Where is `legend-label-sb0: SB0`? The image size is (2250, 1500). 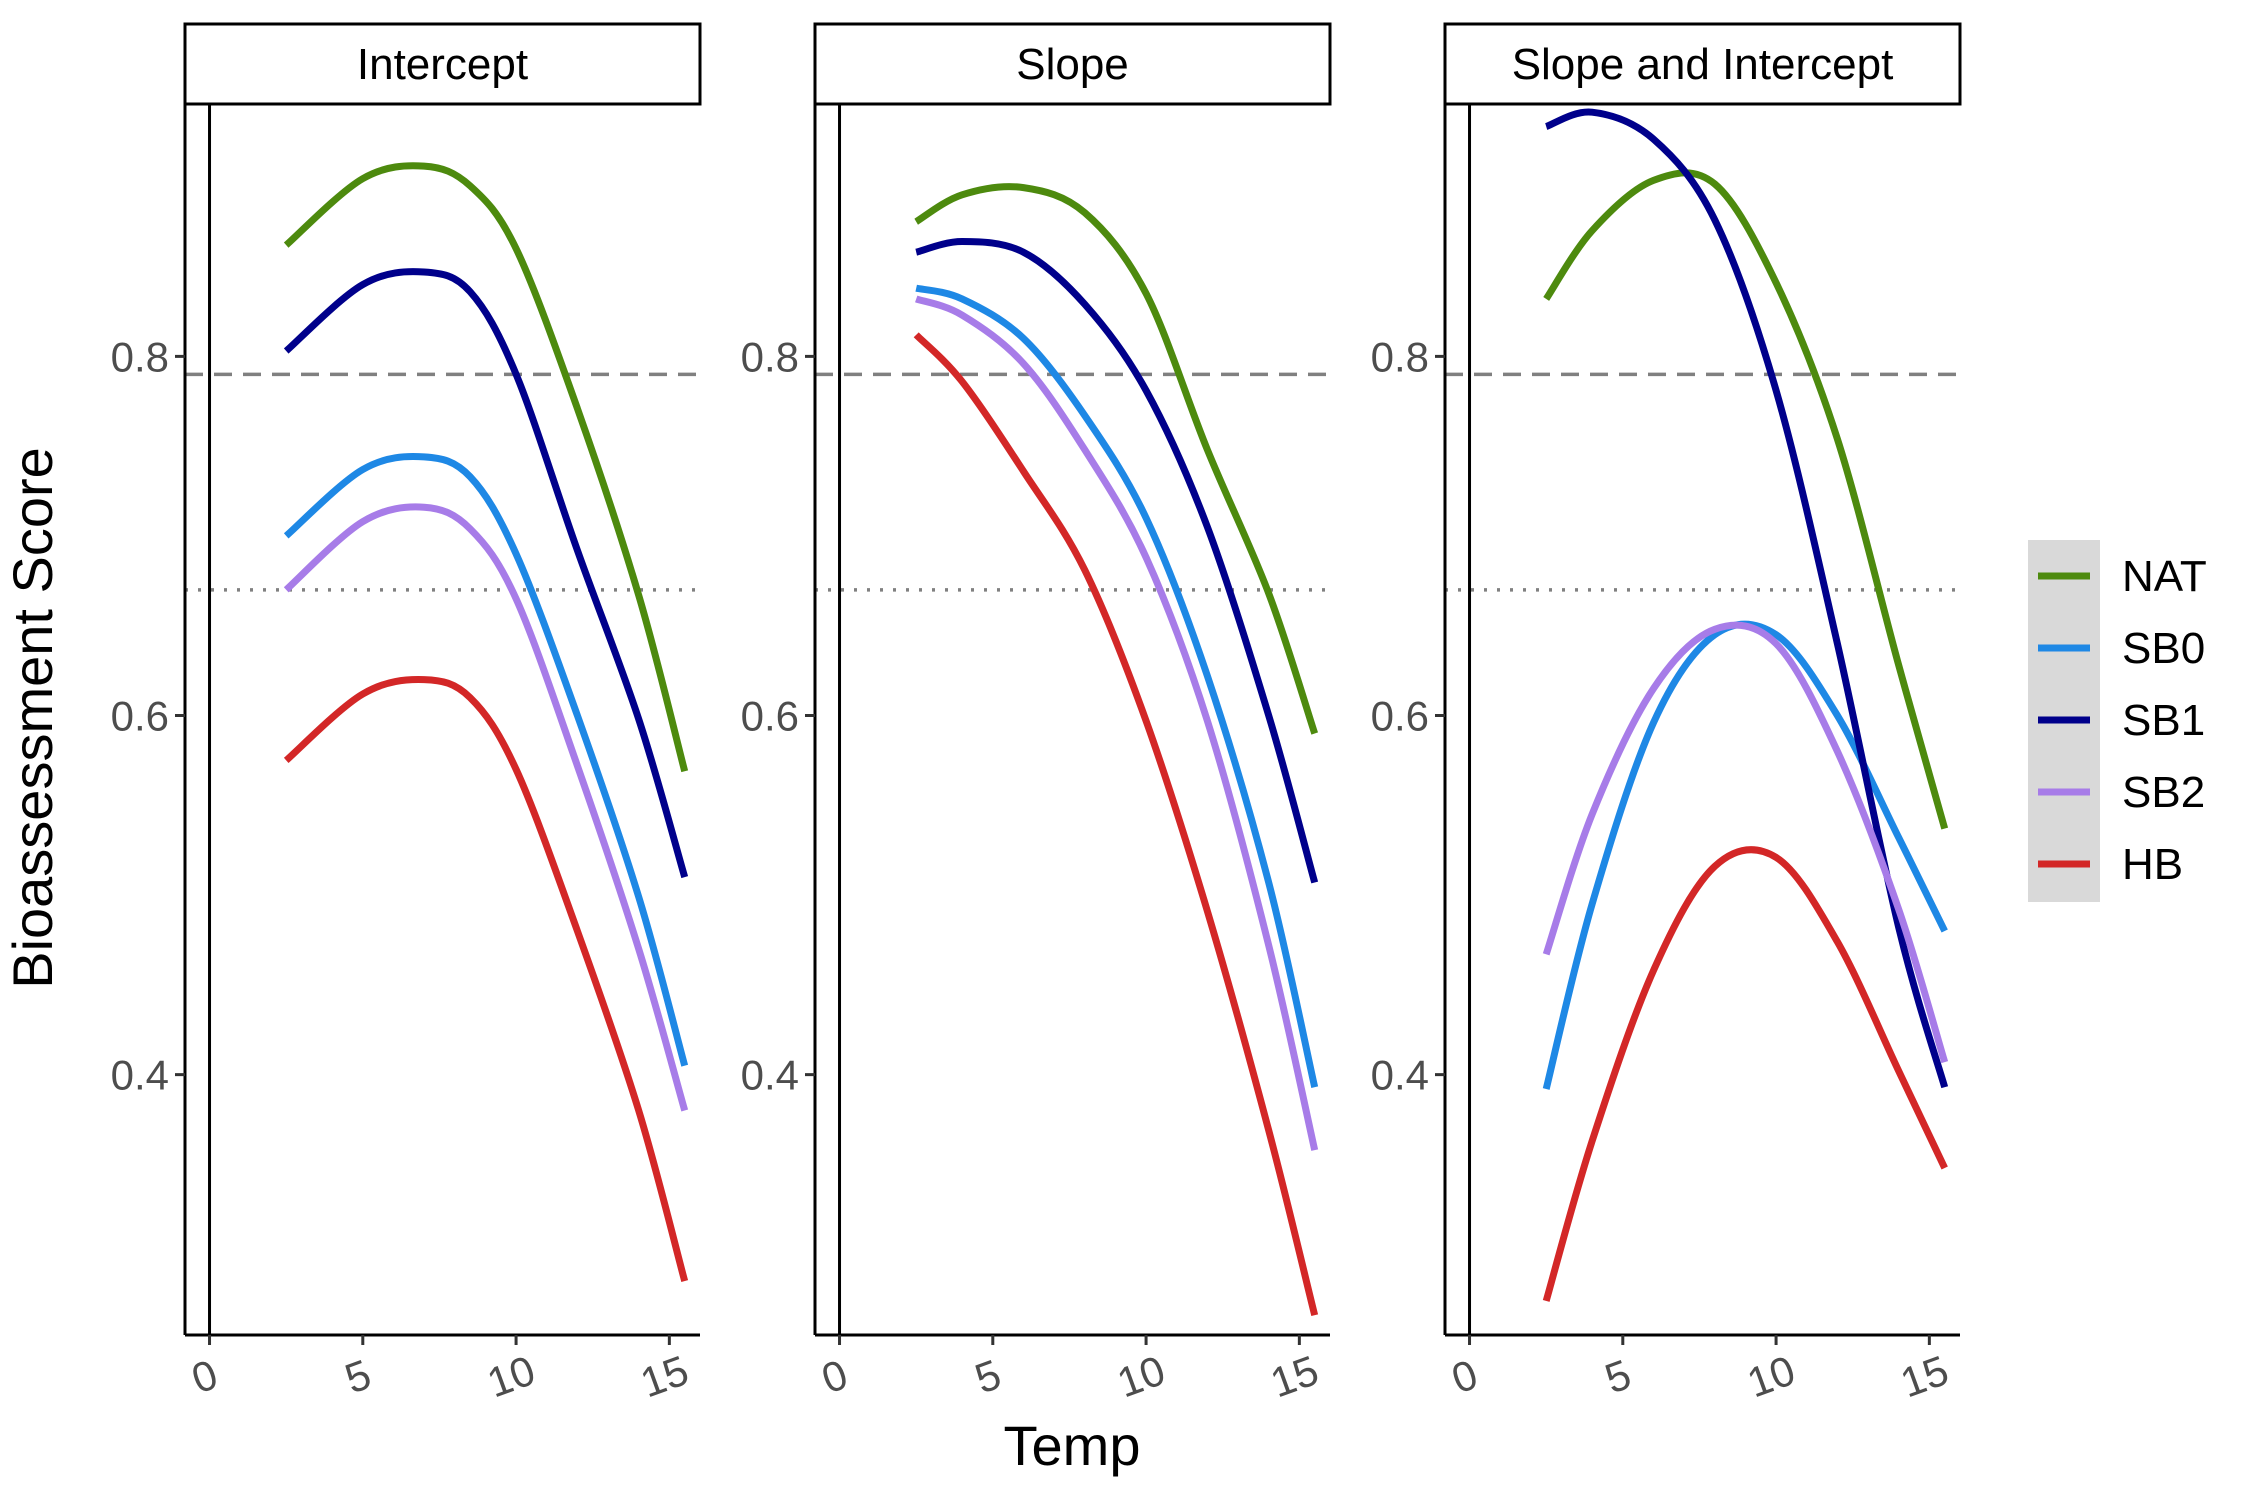 legend-label-sb0: SB0 is located at coordinates (2163, 648).